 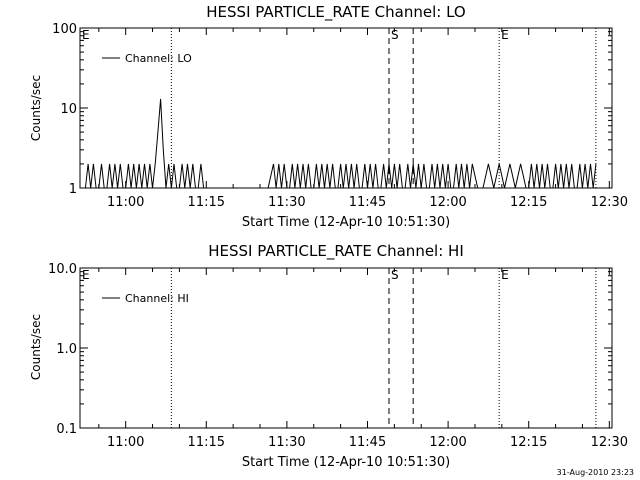 What do you see at coordinates (447, 442) in the screenshot?
I see `hi-x-tick-label: 12:00` at bounding box center [447, 442].